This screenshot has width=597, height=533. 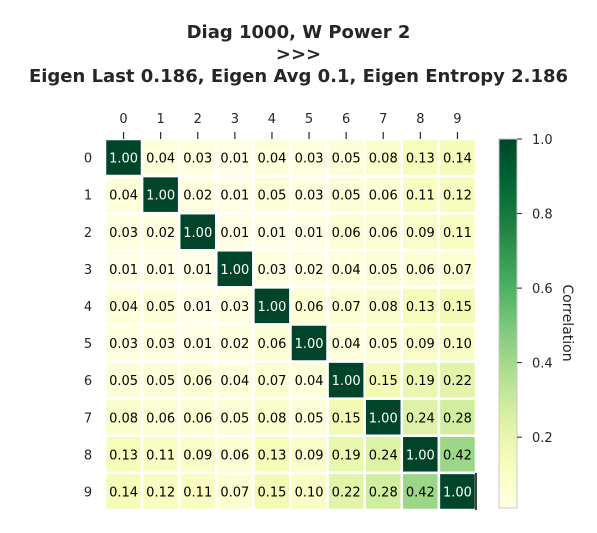 I want to click on chart-title-line-1: Diag 1000, W Power 2, so click(x=298, y=32).